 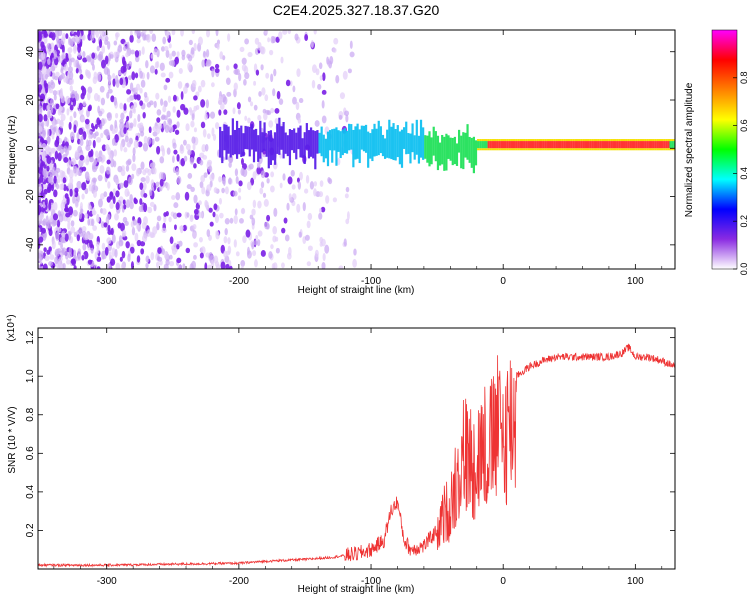 I want to click on snr-y-axis-label: SNR (10 * V/V), so click(x=12, y=439).